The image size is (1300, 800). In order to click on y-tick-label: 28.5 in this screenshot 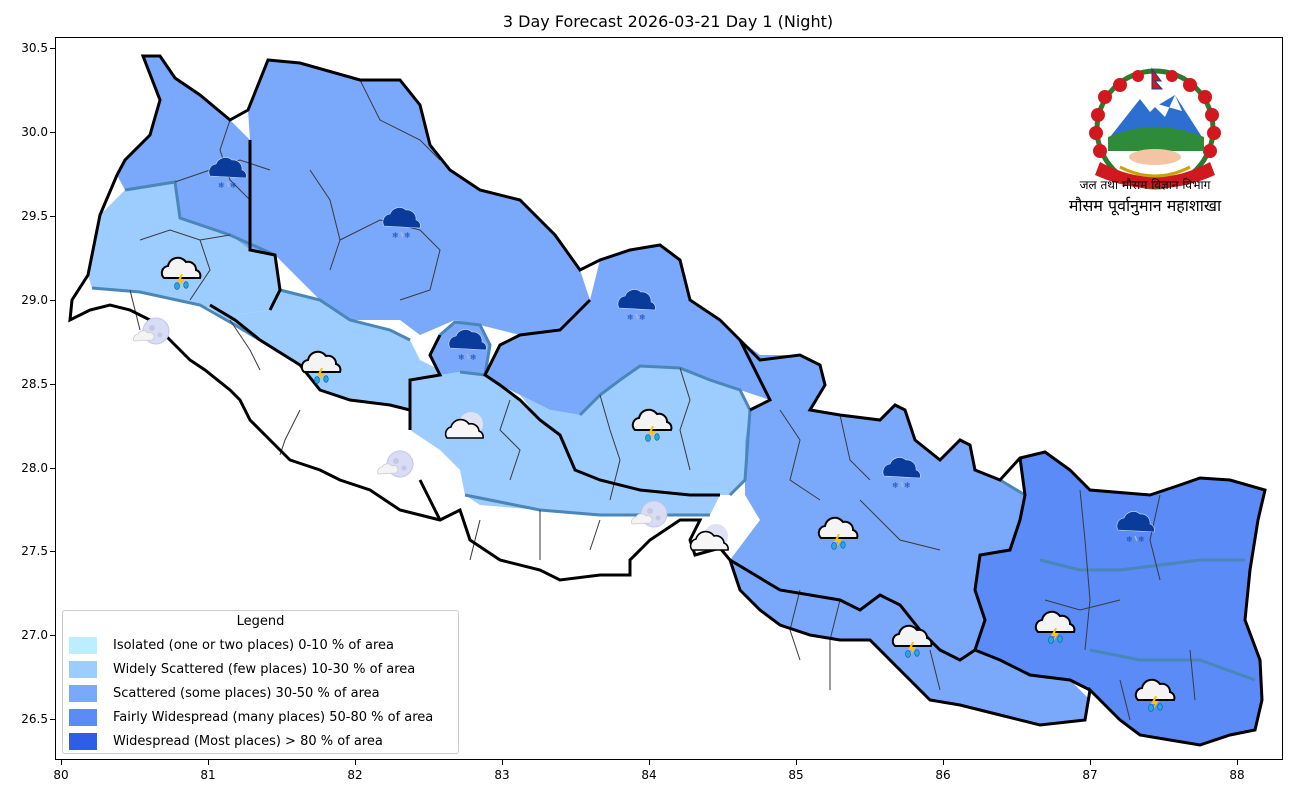, I will do `click(34, 384)`.